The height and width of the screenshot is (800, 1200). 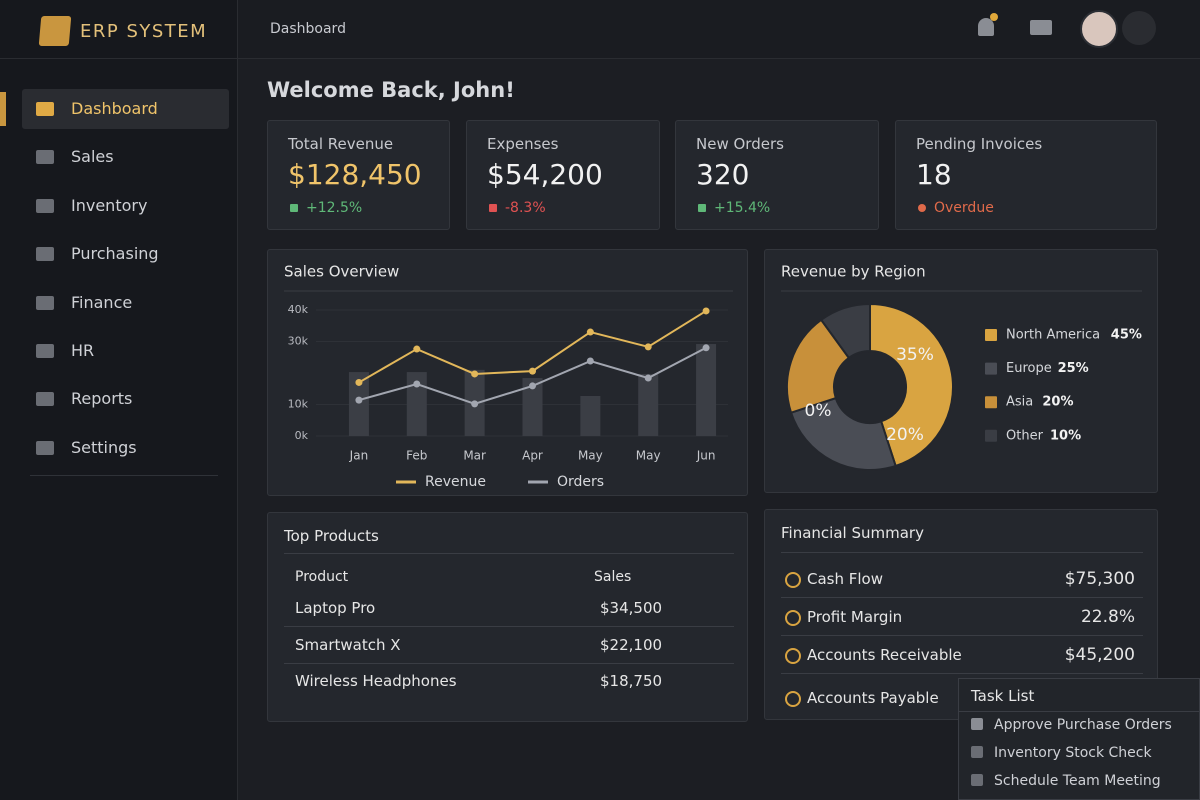 I want to click on kpi-card: Total Revenue $128,450 +12.5%, so click(x=358, y=175).